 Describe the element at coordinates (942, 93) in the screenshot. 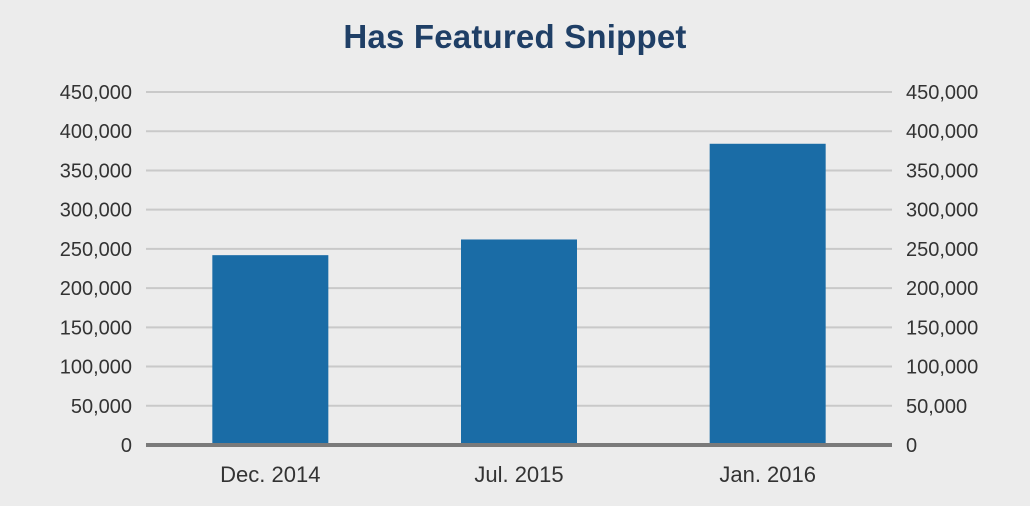

I see `y-tick-label-right: 450,000` at that location.